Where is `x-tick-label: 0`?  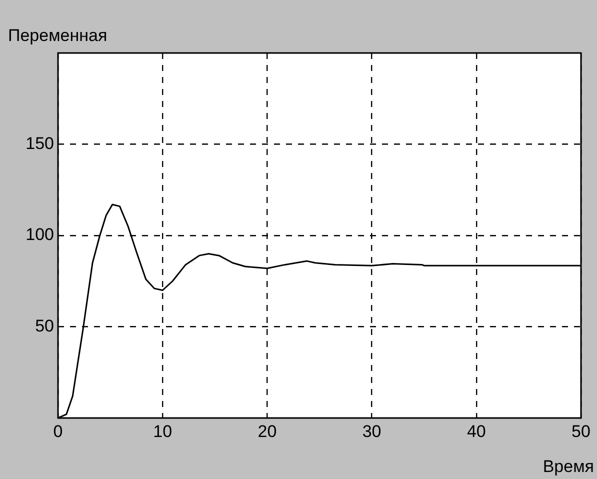 x-tick-label: 0 is located at coordinates (58, 431).